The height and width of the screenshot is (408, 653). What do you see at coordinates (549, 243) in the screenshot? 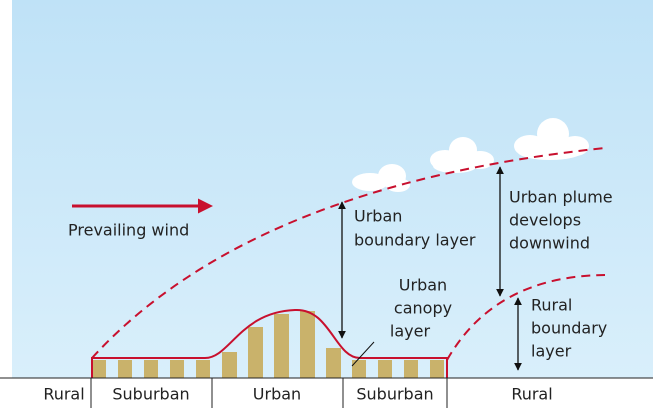
I see `plume-label: downwind` at bounding box center [549, 243].